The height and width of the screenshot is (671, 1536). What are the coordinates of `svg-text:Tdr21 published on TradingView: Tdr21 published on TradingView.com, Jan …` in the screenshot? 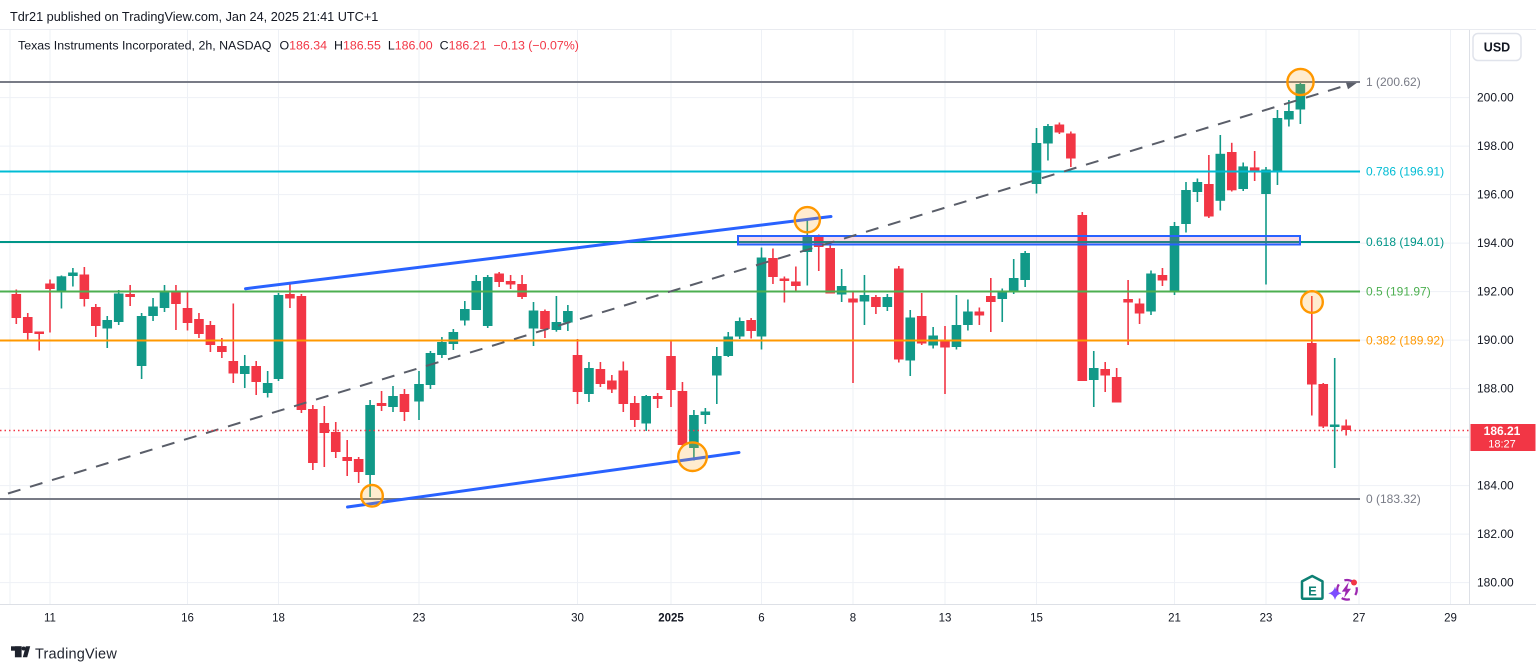 It's located at (194, 17).